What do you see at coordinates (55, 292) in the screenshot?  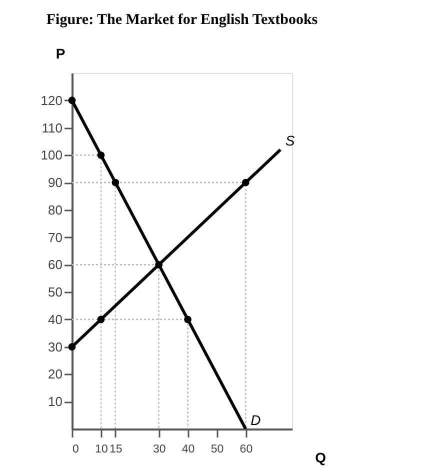 I see `y-tick-label: 50` at bounding box center [55, 292].